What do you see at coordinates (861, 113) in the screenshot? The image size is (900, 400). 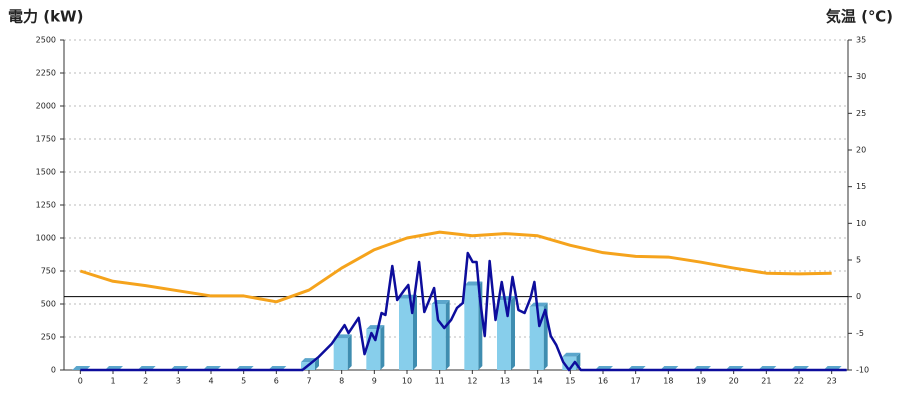 I see `y2-tick-label: 25` at bounding box center [861, 113].